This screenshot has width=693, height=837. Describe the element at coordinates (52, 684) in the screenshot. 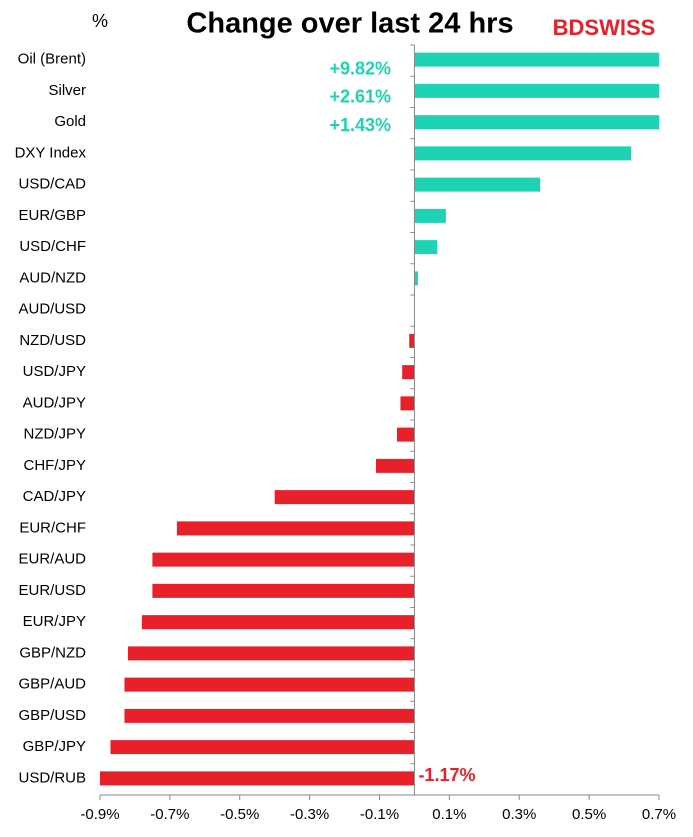

I see `y-tick-label: GBP/AUD` at that location.